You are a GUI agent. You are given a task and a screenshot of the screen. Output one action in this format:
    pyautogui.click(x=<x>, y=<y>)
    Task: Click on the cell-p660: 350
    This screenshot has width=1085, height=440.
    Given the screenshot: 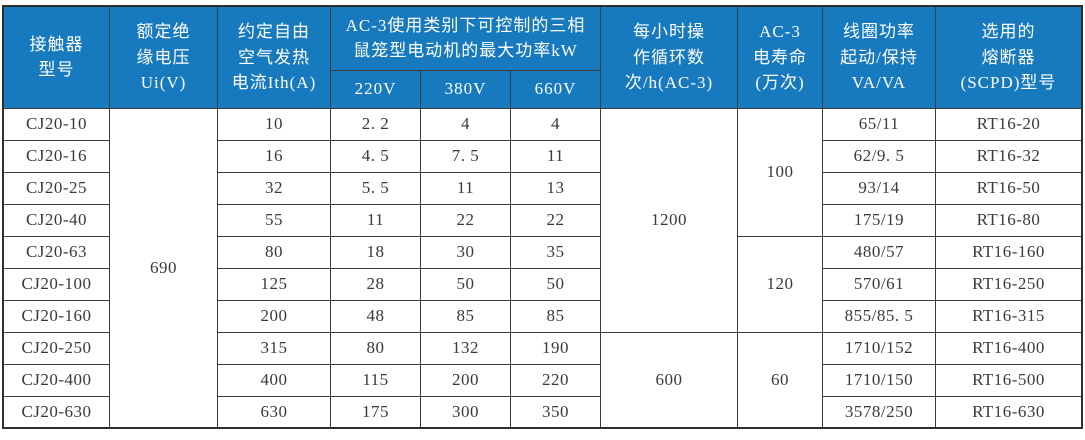 What is the action you would take?
    pyautogui.click(x=555, y=412)
    